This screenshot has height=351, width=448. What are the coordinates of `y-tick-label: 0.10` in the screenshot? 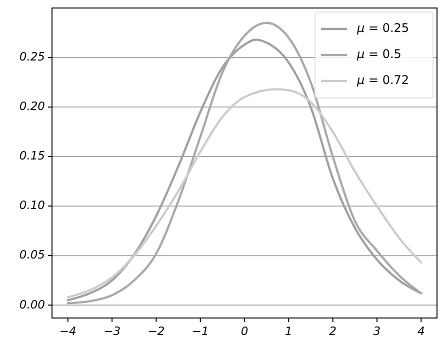 It's located at (32, 205).